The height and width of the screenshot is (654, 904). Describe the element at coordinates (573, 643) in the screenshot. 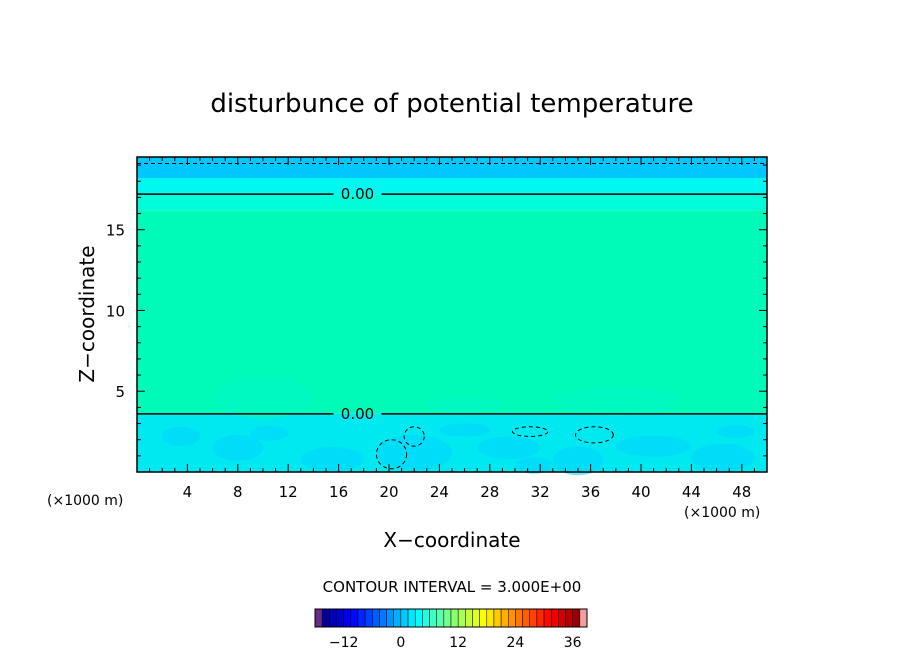

I see `colorbar-tick-label: 36` at that location.